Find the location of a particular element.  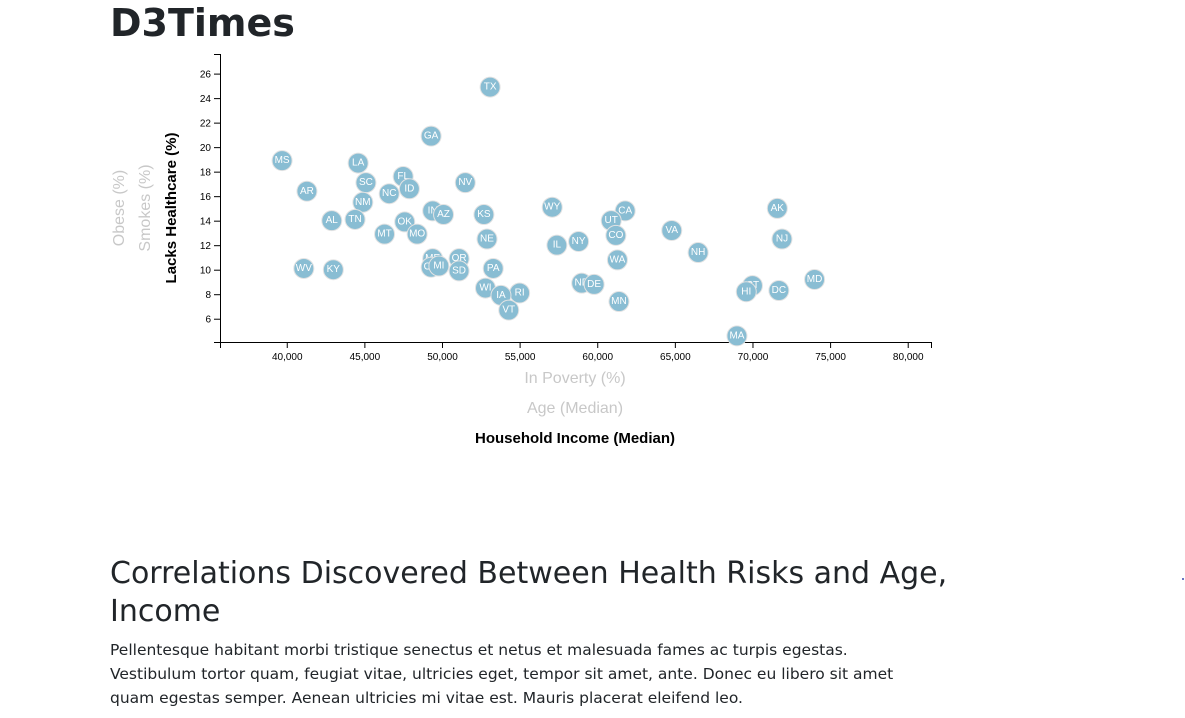

state-abbr-label: WA is located at coordinates (618, 259).